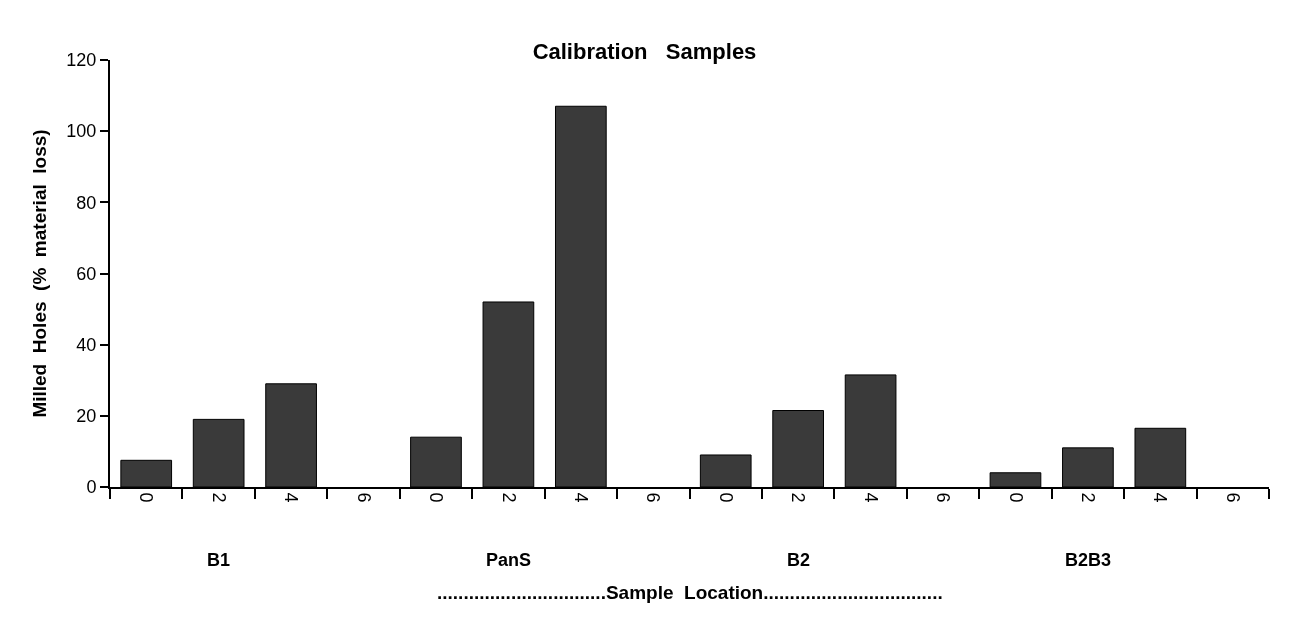 The image size is (1289, 617). Describe the element at coordinates (39, 273) in the screenshot. I see `y-axis-title: Milled Holes (% material loss)` at that location.